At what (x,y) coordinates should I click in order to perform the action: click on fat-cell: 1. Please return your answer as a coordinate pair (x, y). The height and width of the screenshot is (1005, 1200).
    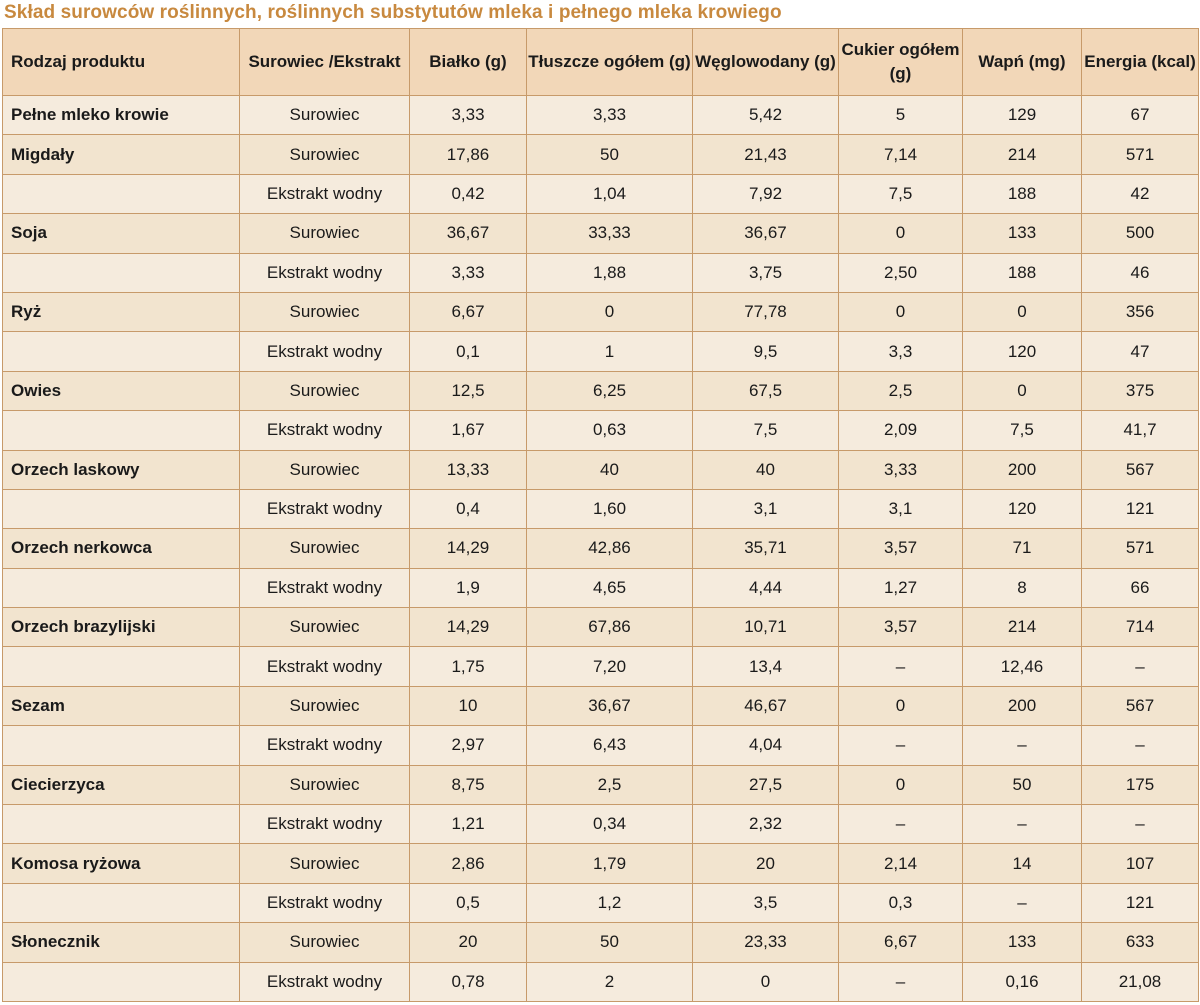
    Looking at the image, I should click on (609, 351).